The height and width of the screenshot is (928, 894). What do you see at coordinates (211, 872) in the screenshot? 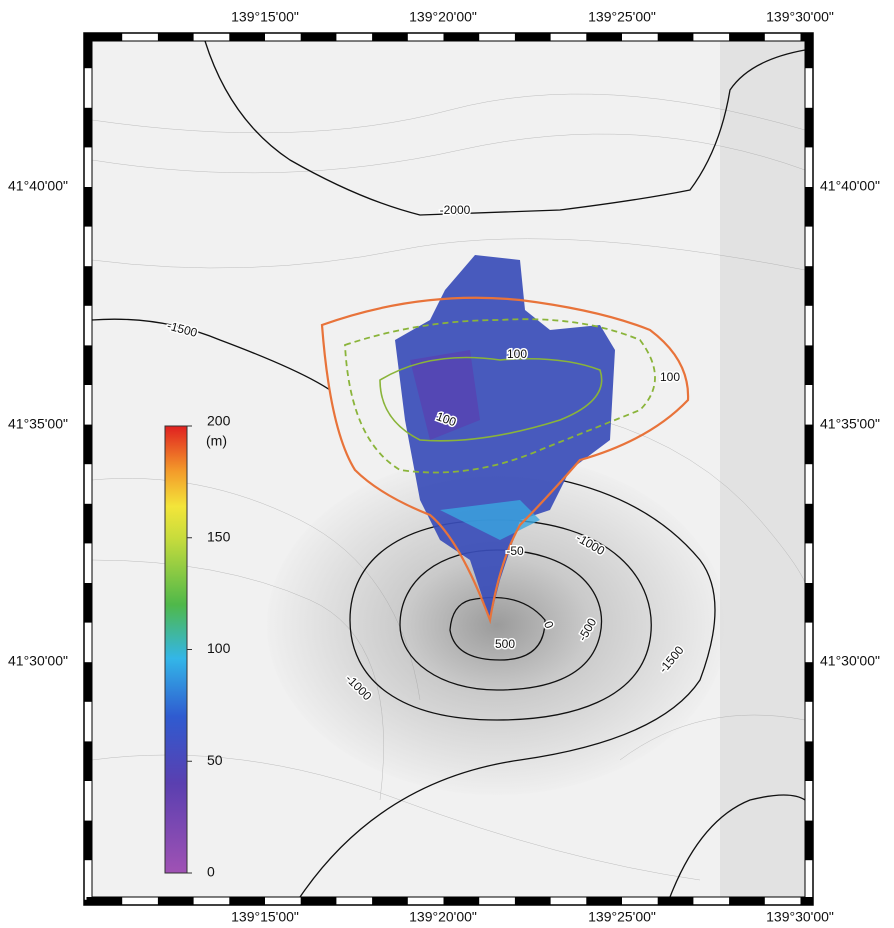
I see `colorbar-tick-label: 0` at bounding box center [211, 872].